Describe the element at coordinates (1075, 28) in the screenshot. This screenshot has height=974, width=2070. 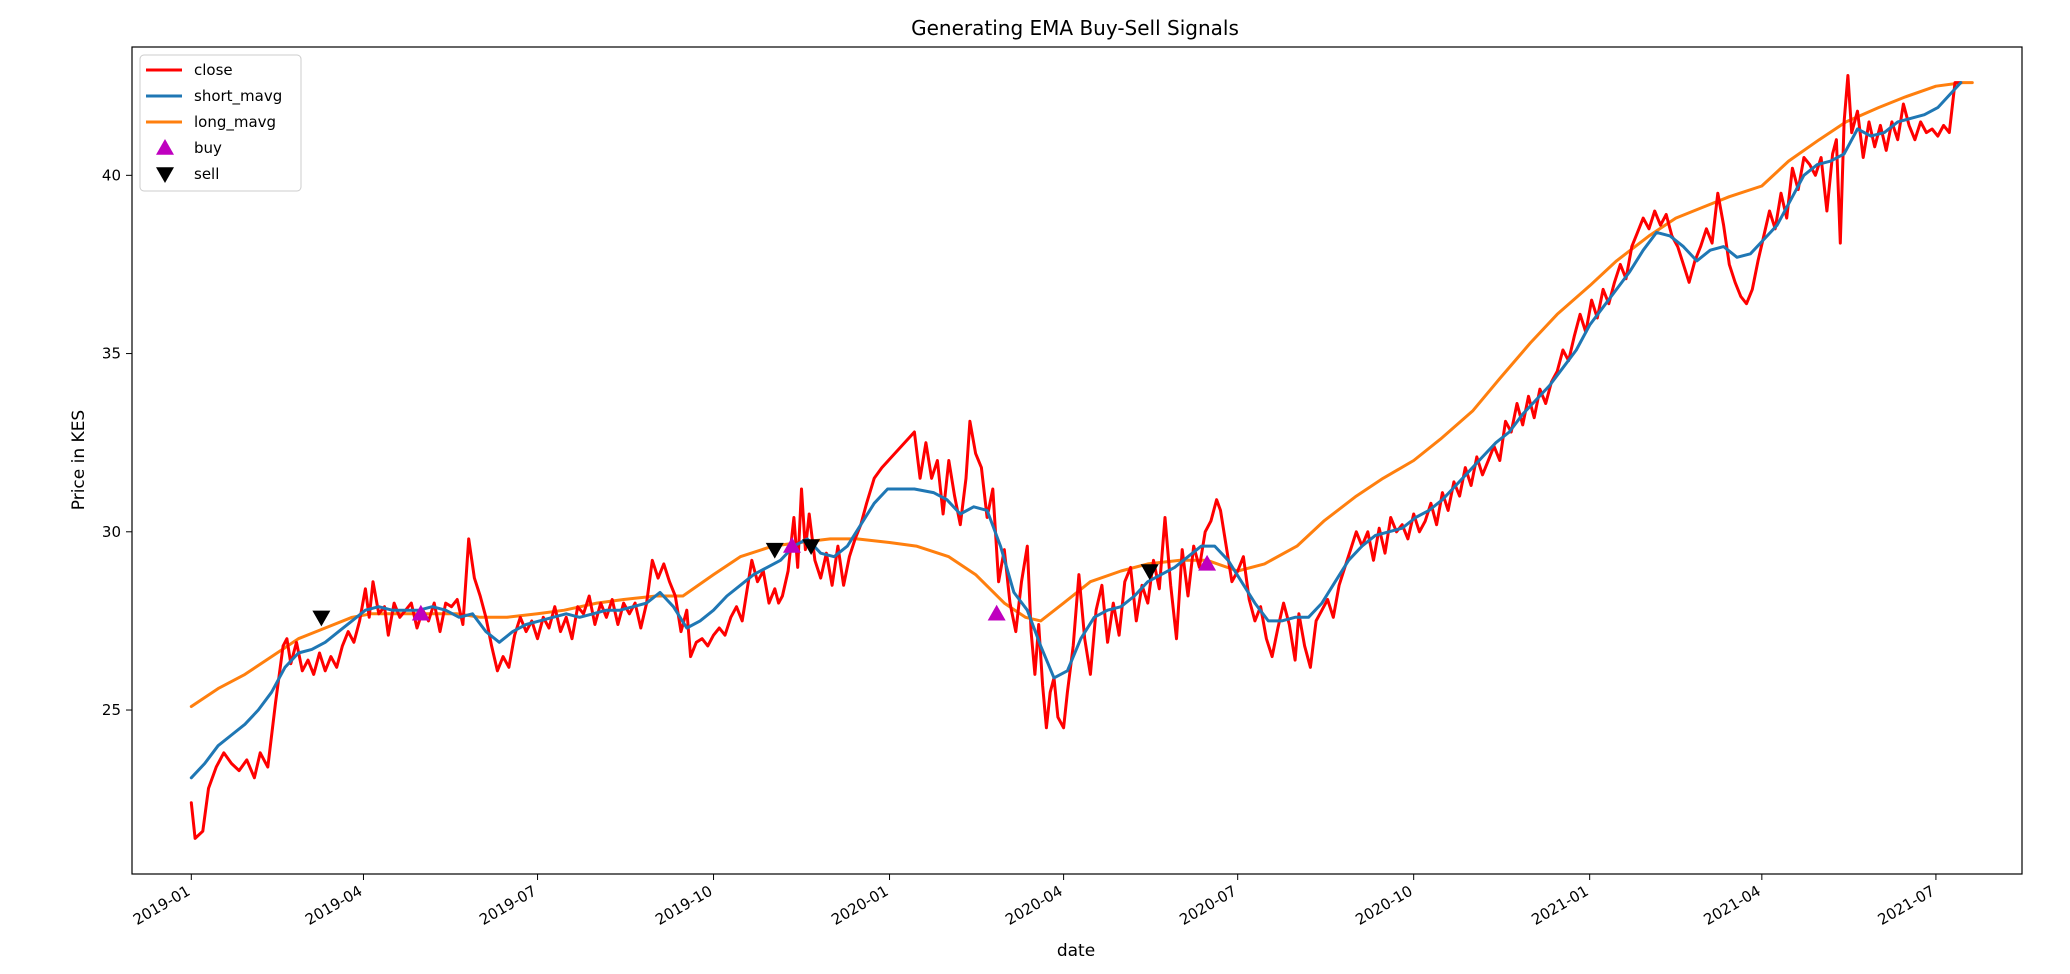
I see `chart-title: Generating EMA Buy-Sell Signals` at that location.